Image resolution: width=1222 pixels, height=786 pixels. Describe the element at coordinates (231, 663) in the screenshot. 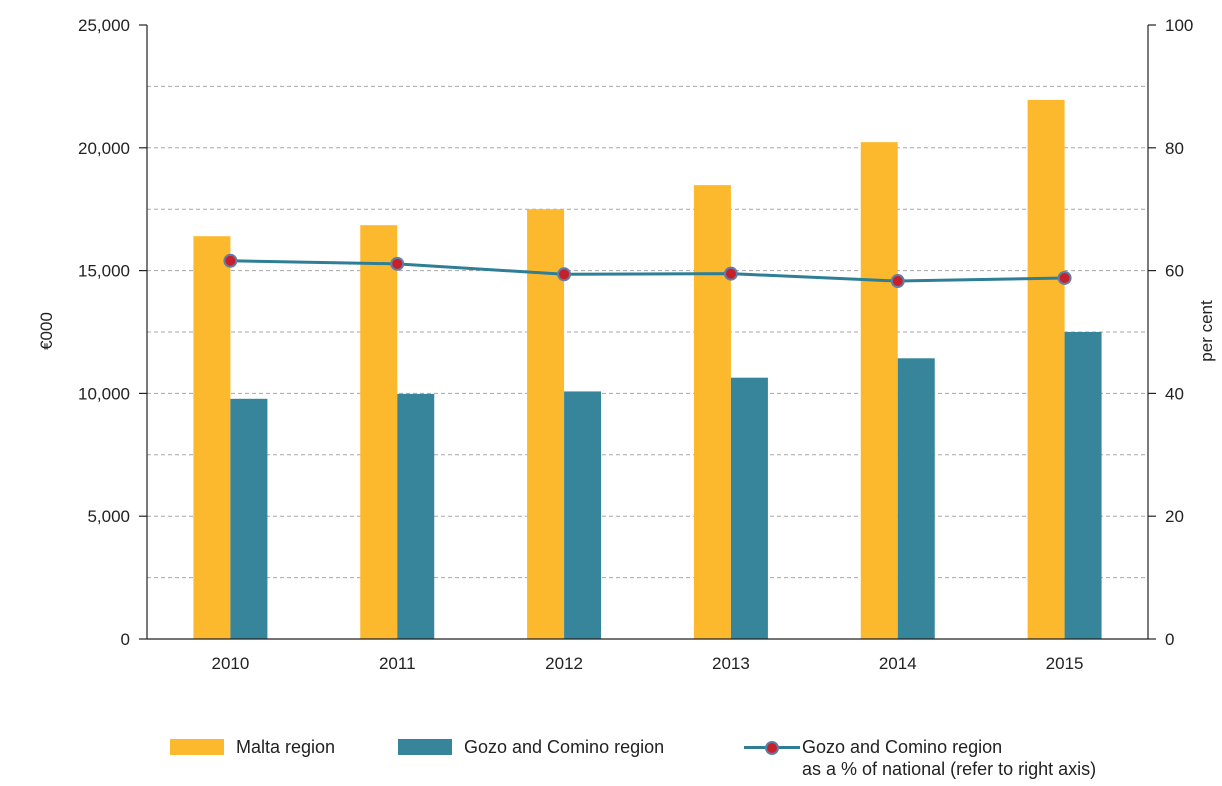

I see `x-tick-label: 2010` at that location.